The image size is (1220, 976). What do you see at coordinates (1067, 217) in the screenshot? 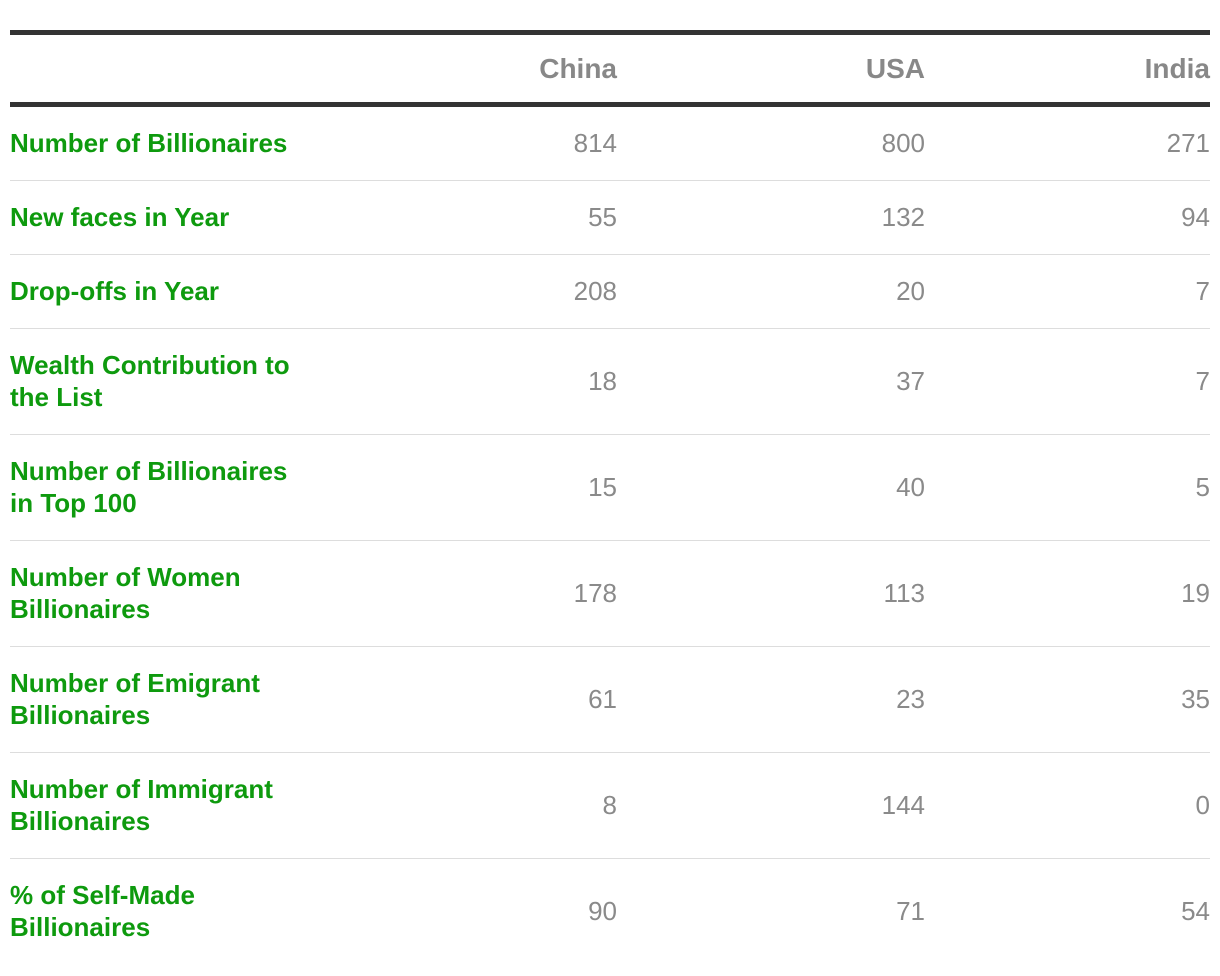
I see `cell-value: 94` at bounding box center [1067, 217].